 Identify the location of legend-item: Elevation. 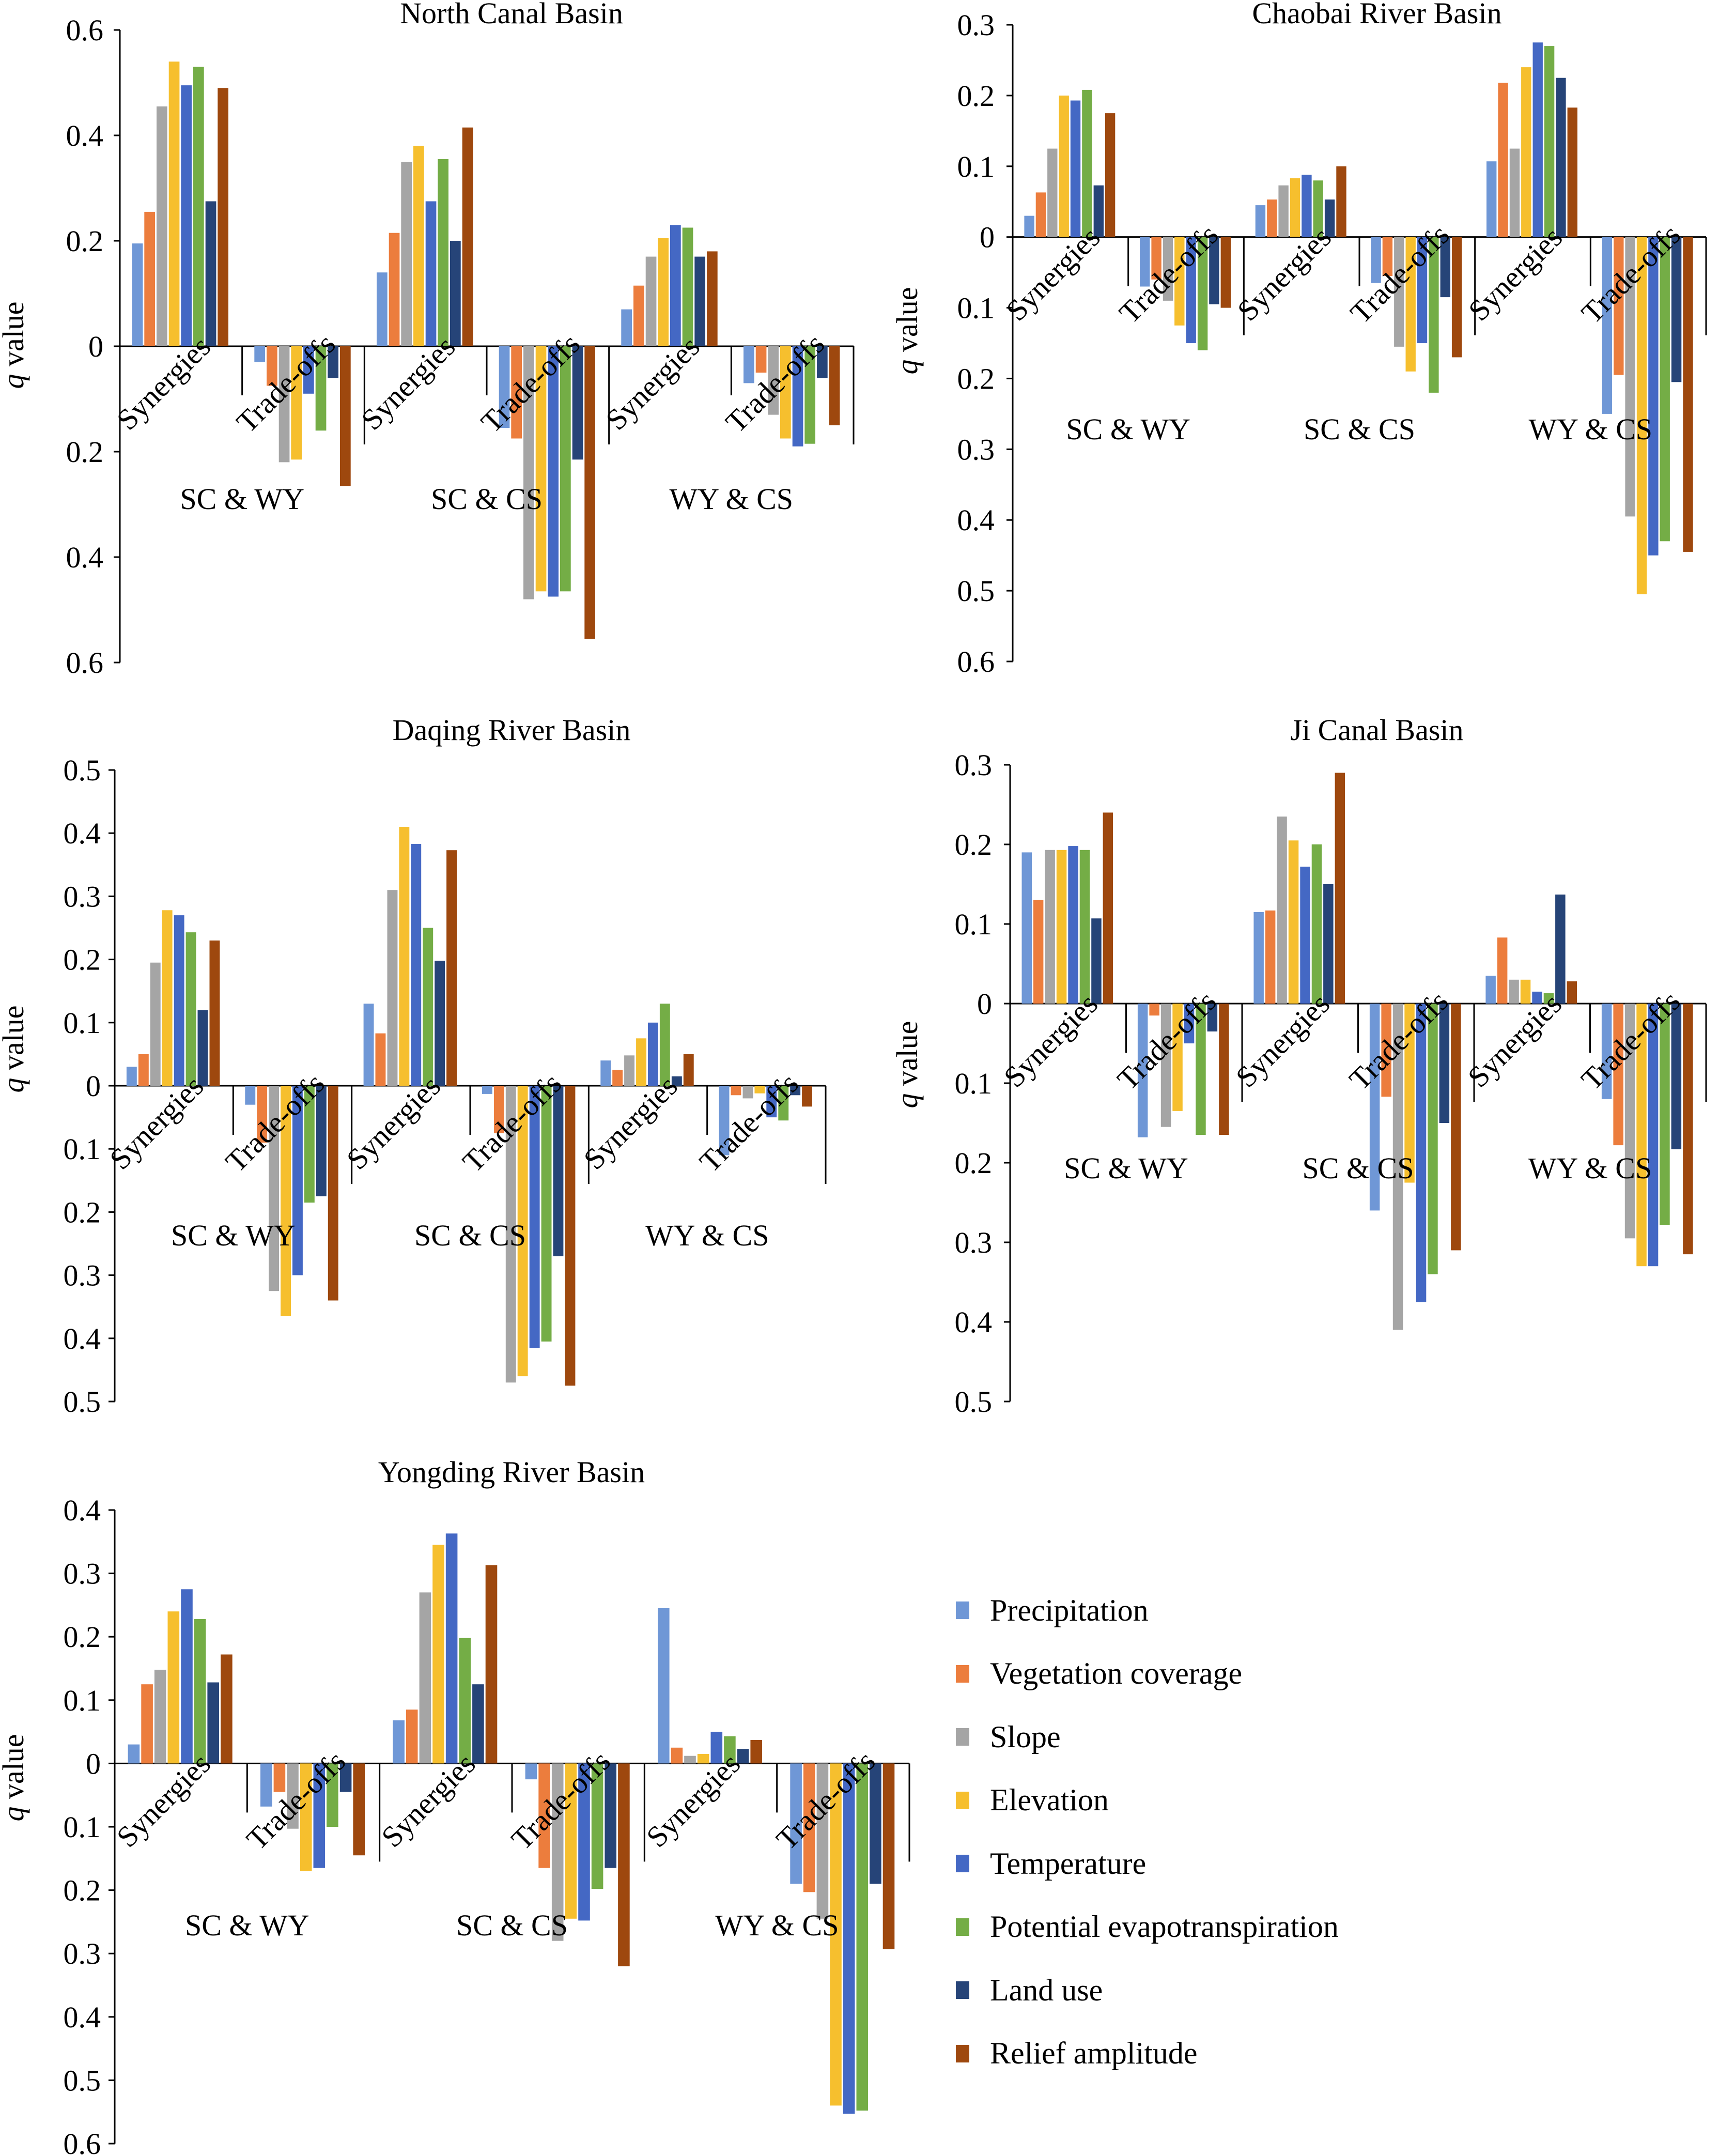
(1292, 1801).